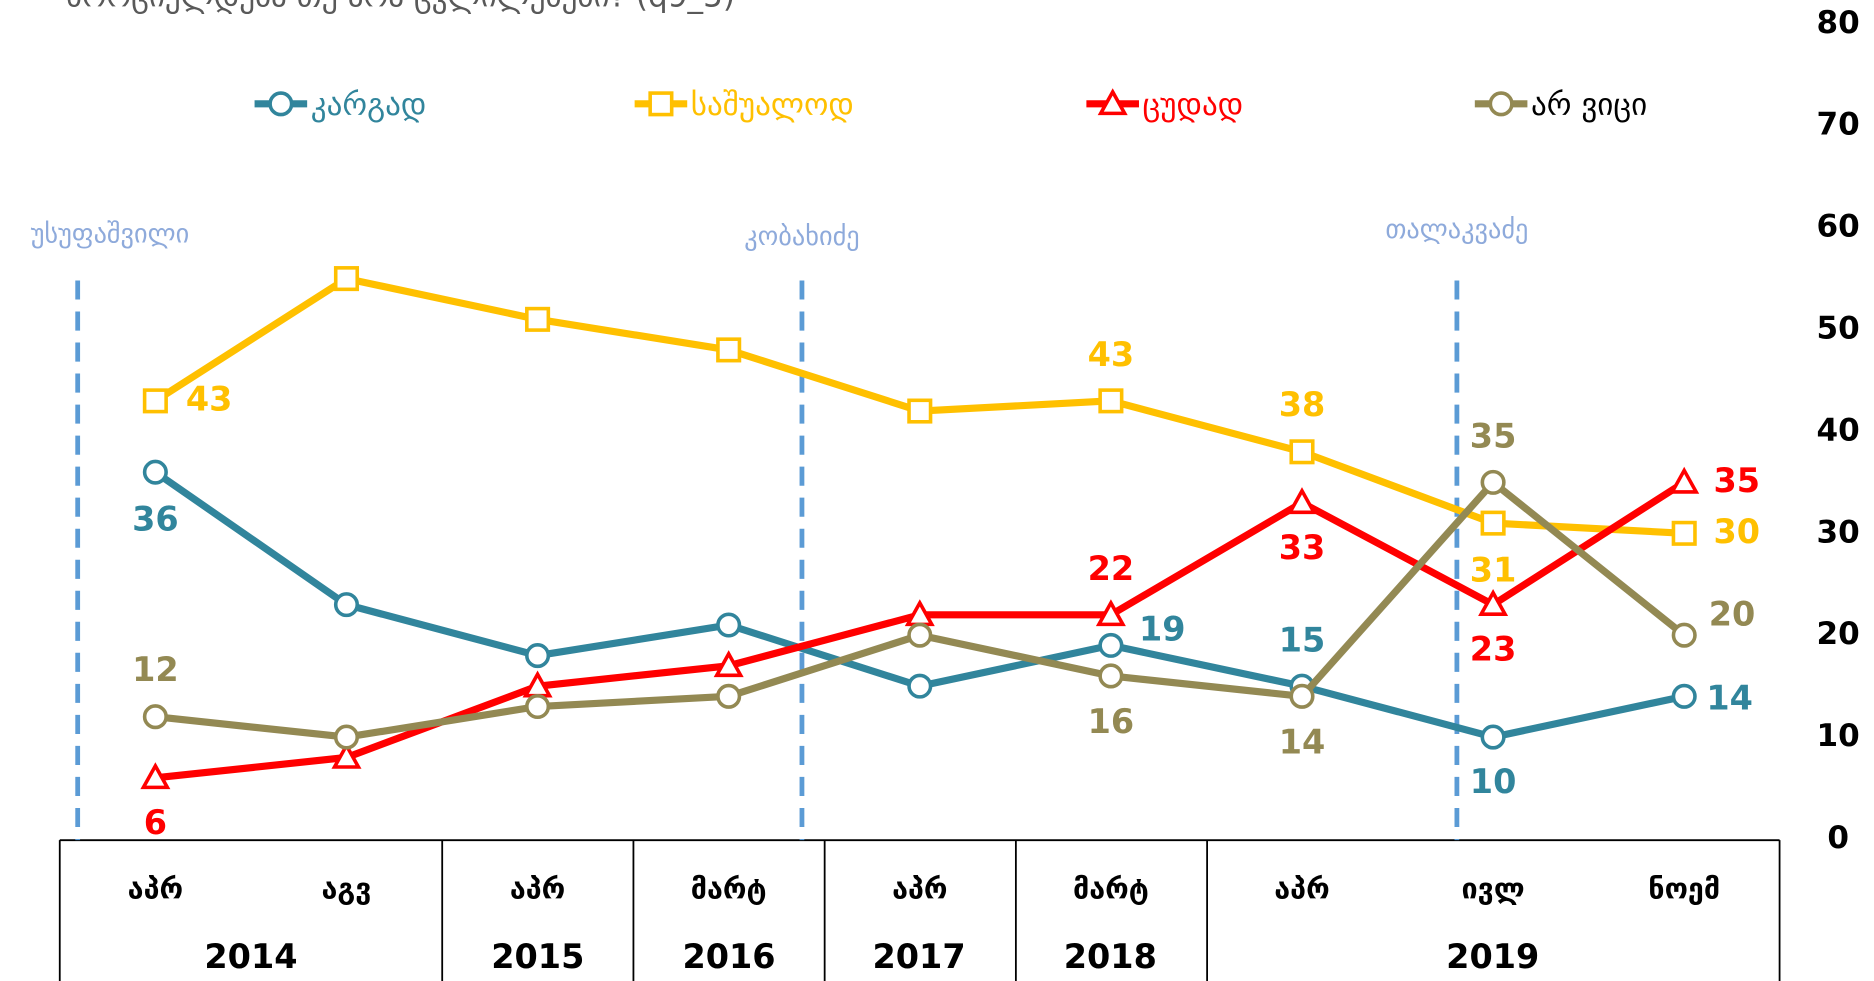  What do you see at coordinates (110, 235) in the screenshot?
I see `annotation-label: უსუფაშვილი` at bounding box center [110, 235].